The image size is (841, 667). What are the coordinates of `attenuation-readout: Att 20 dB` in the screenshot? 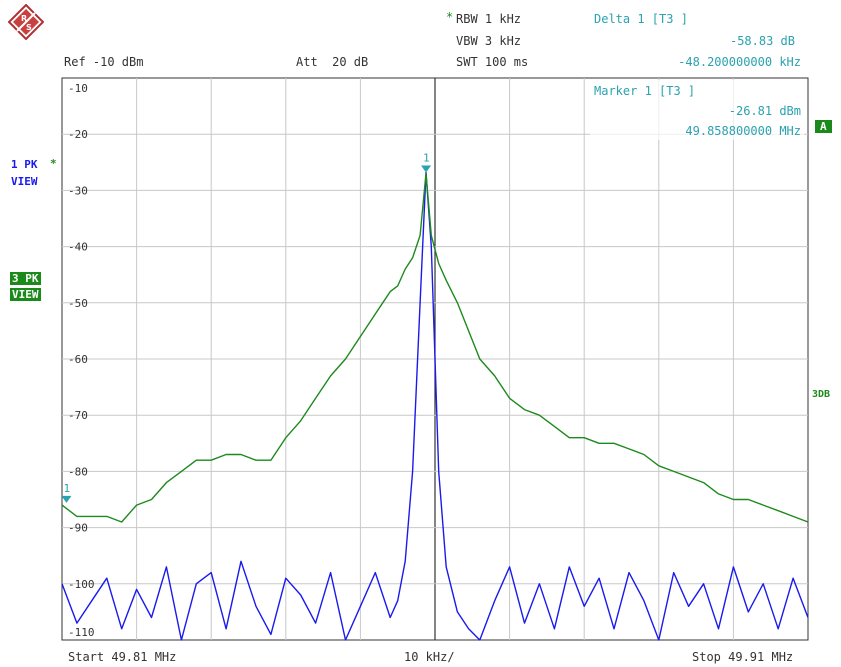 It's located at (332, 62).